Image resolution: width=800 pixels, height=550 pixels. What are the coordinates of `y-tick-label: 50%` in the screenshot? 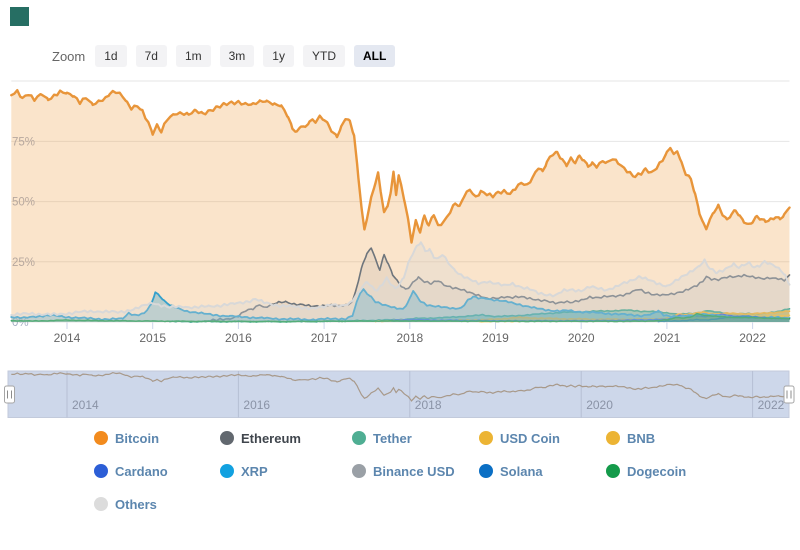 It's located at (23, 203).